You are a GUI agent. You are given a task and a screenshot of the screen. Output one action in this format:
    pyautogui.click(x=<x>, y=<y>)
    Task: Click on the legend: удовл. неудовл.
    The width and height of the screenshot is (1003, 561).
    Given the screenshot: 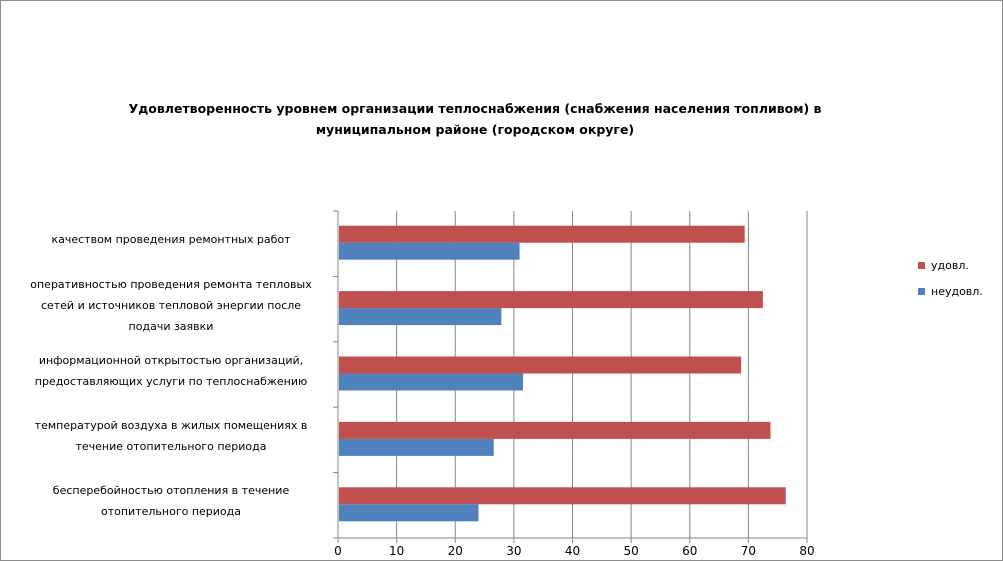 What is the action you would take?
    pyautogui.click(x=950, y=285)
    